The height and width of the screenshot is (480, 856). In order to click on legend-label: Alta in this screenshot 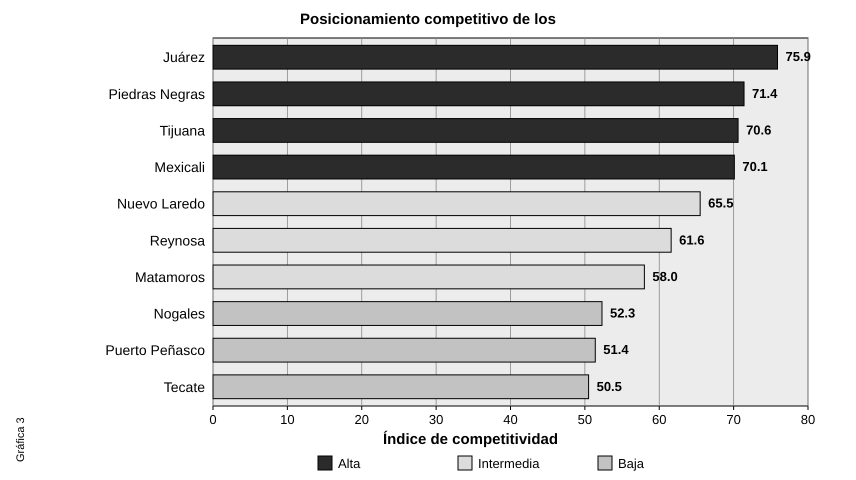, I will do `click(350, 463)`.